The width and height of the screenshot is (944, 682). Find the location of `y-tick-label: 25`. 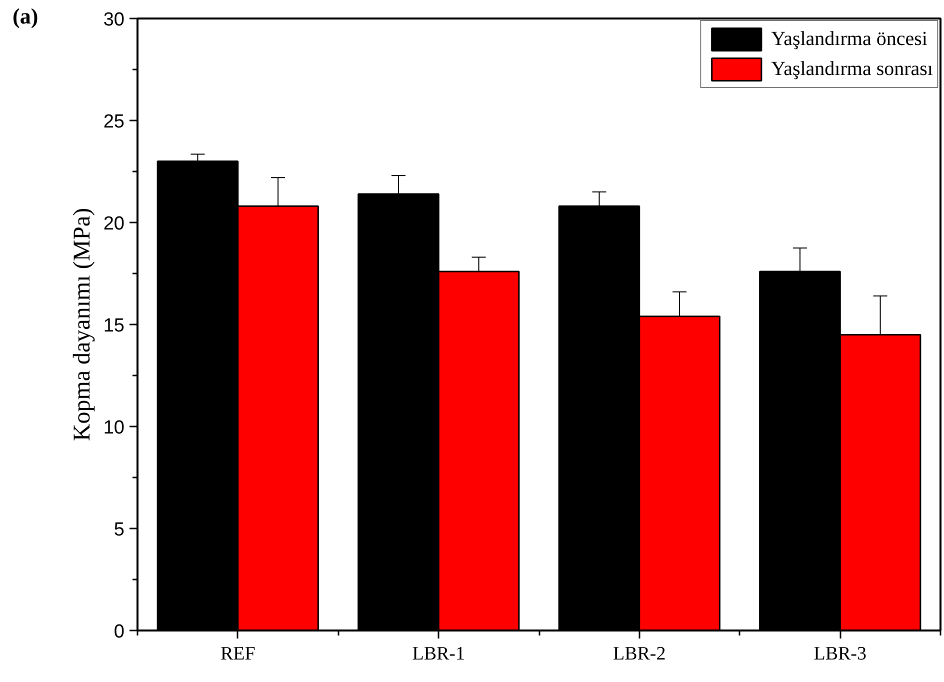

y-tick-label: 25 is located at coordinates (114, 122).